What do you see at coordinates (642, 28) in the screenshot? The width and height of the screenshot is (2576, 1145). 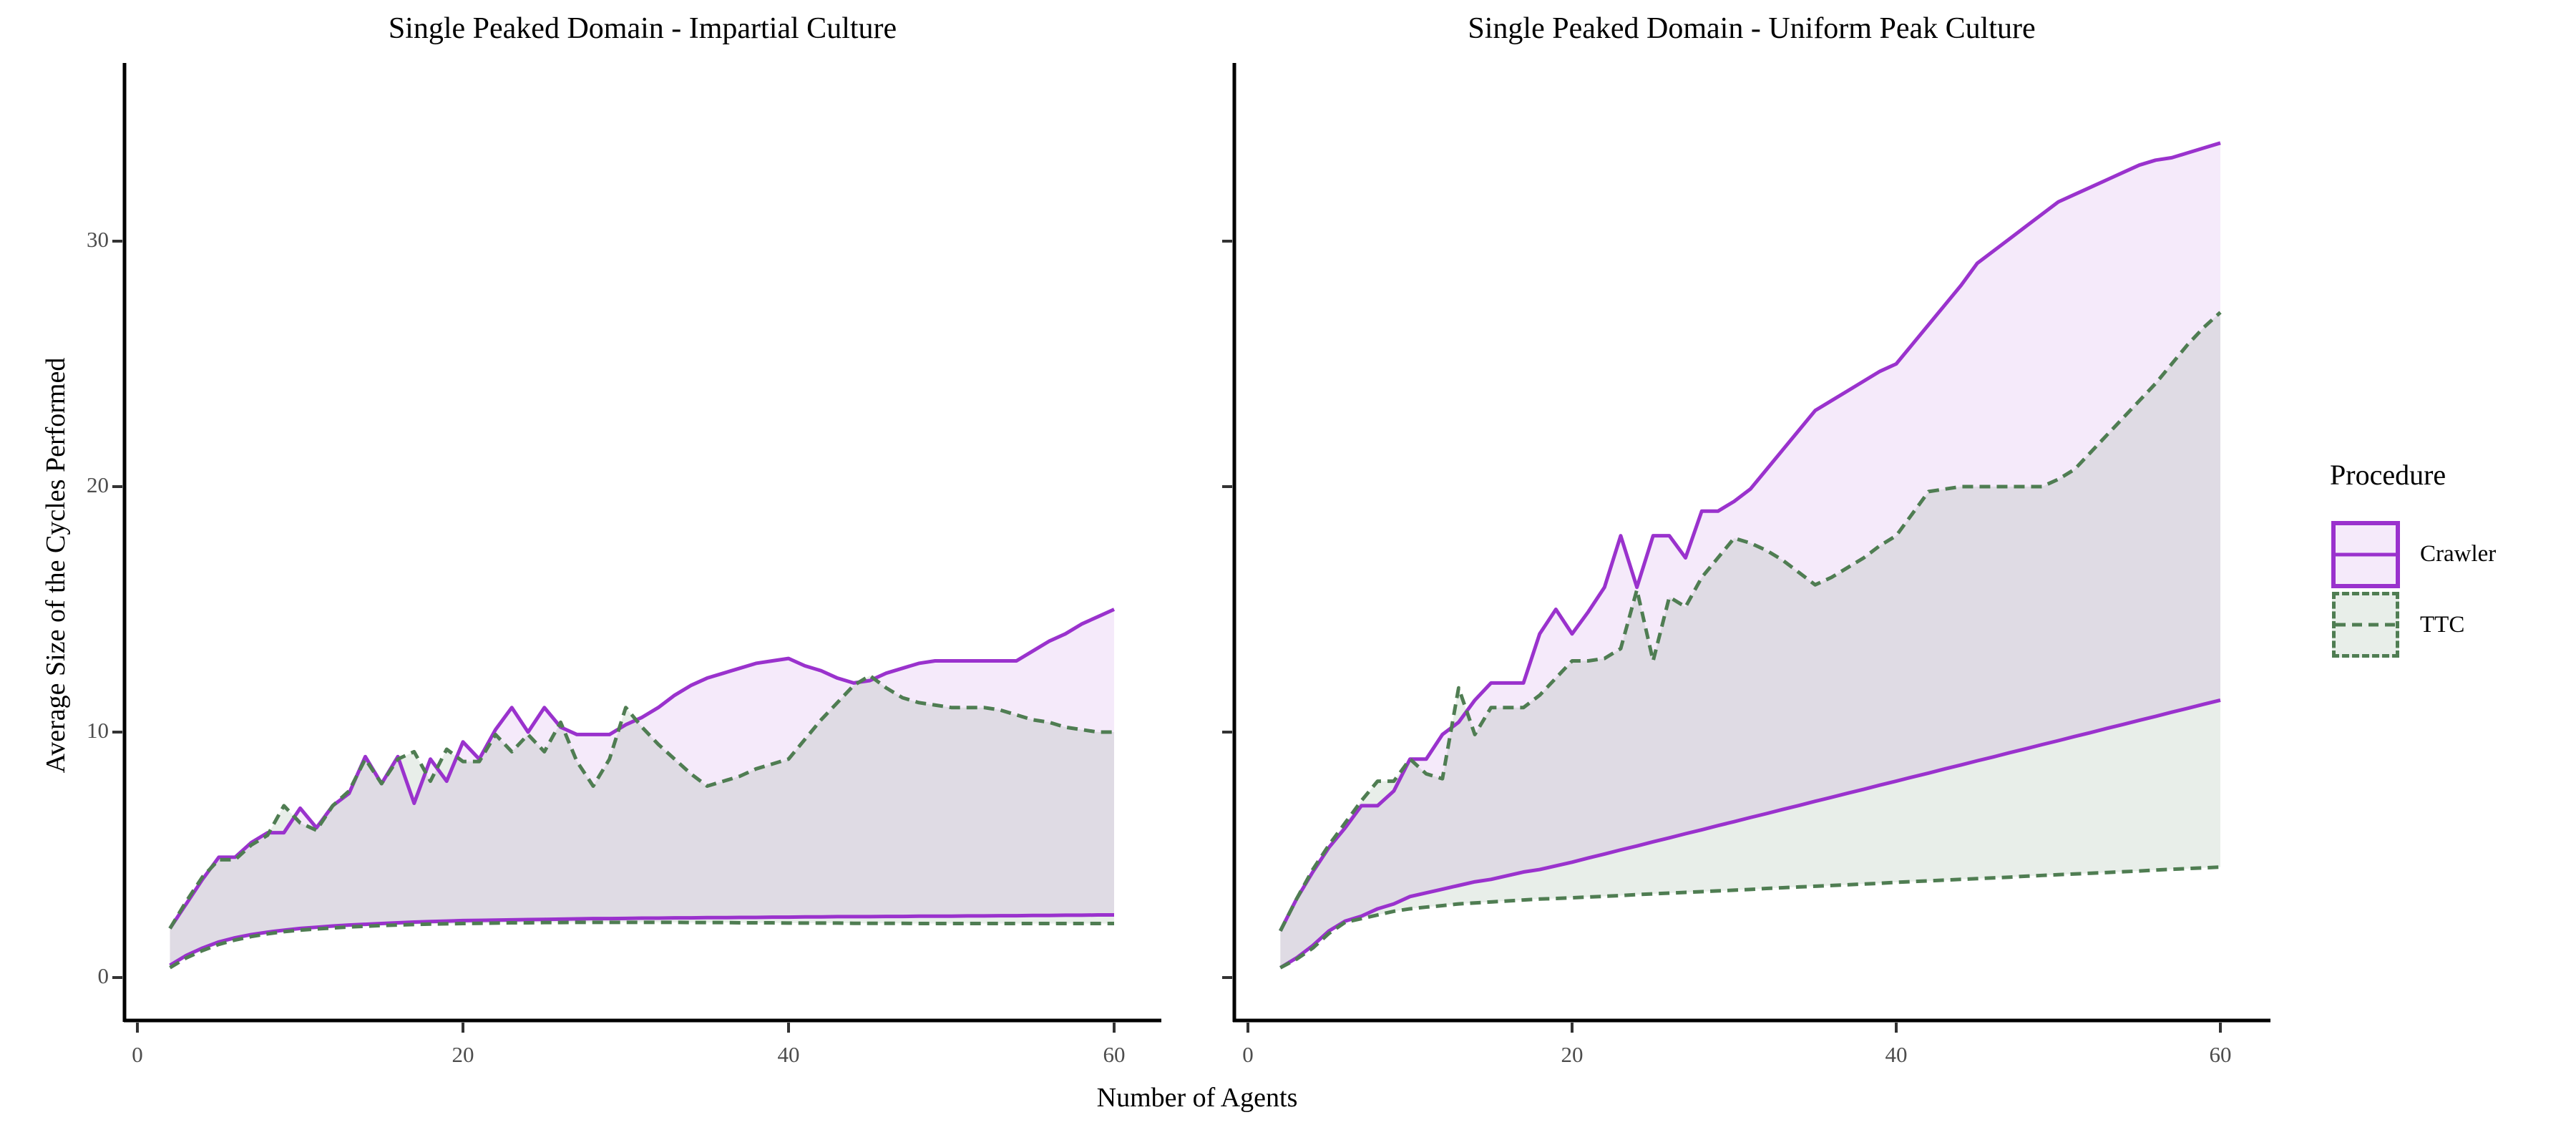 I see `panel-title-impartial-culture: Single Peaked Domain - Impartial Culture` at bounding box center [642, 28].